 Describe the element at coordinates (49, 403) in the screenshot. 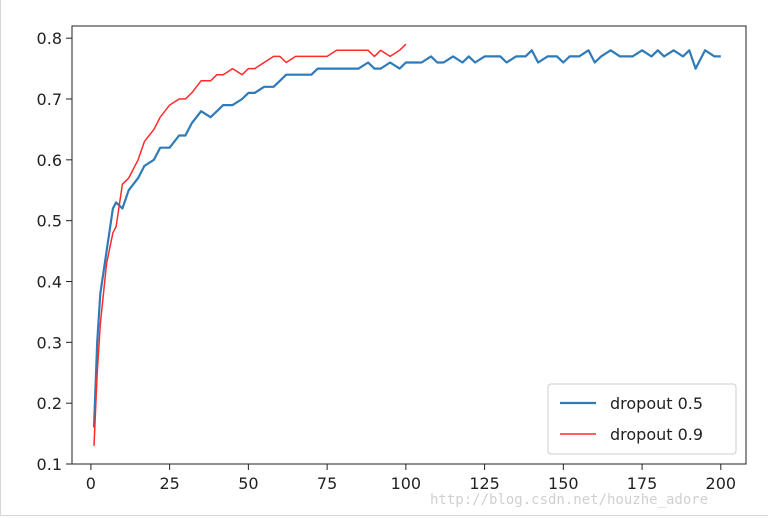

I see `y-tick-label: 0.2` at that location.